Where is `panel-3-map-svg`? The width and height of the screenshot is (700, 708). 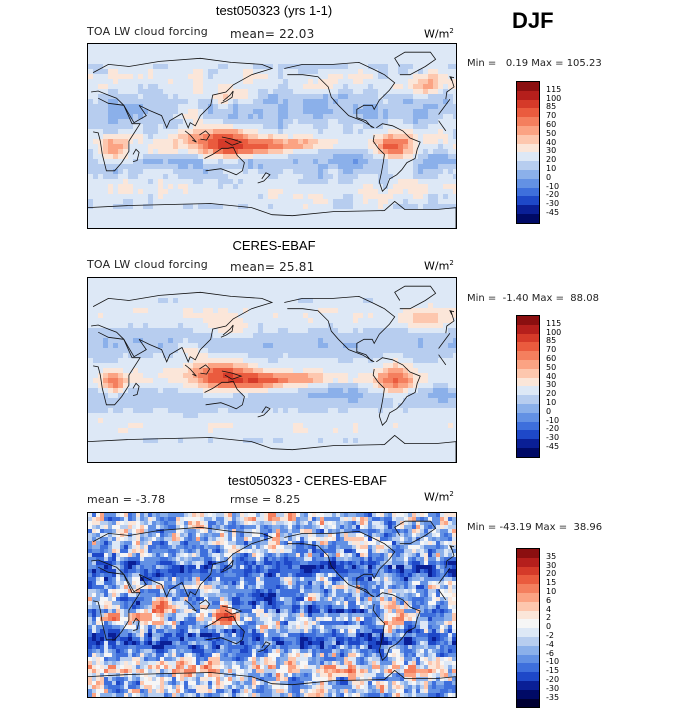
panel-3-map-svg is located at coordinates (272, 605).